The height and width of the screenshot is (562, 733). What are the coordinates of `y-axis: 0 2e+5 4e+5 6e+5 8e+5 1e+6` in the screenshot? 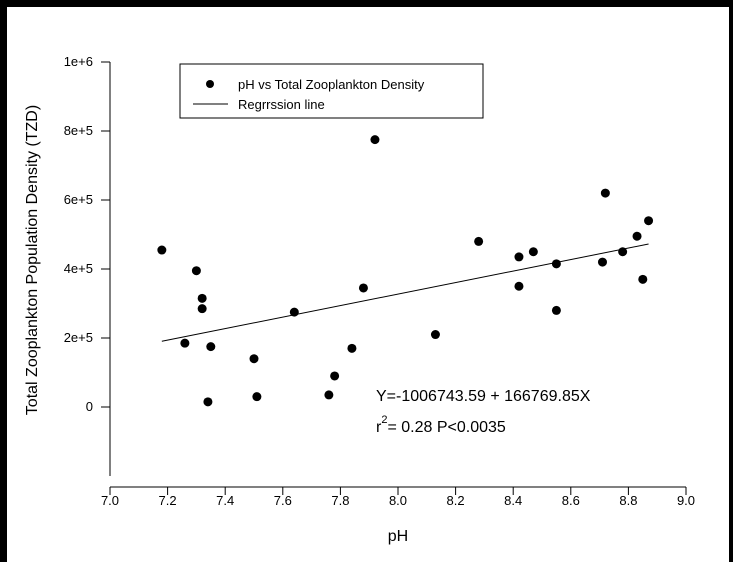 It's located at (87, 265).